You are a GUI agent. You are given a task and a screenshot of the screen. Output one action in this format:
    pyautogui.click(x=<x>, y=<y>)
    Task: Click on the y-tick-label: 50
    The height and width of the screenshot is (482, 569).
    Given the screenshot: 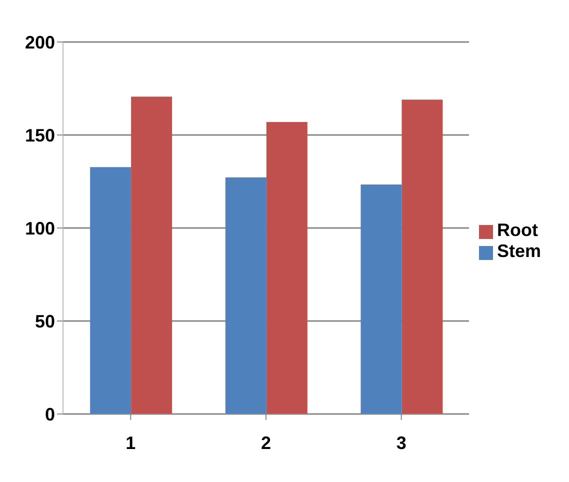 What is the action you would take?
    pyautogui.click(x=44, y=321)
    